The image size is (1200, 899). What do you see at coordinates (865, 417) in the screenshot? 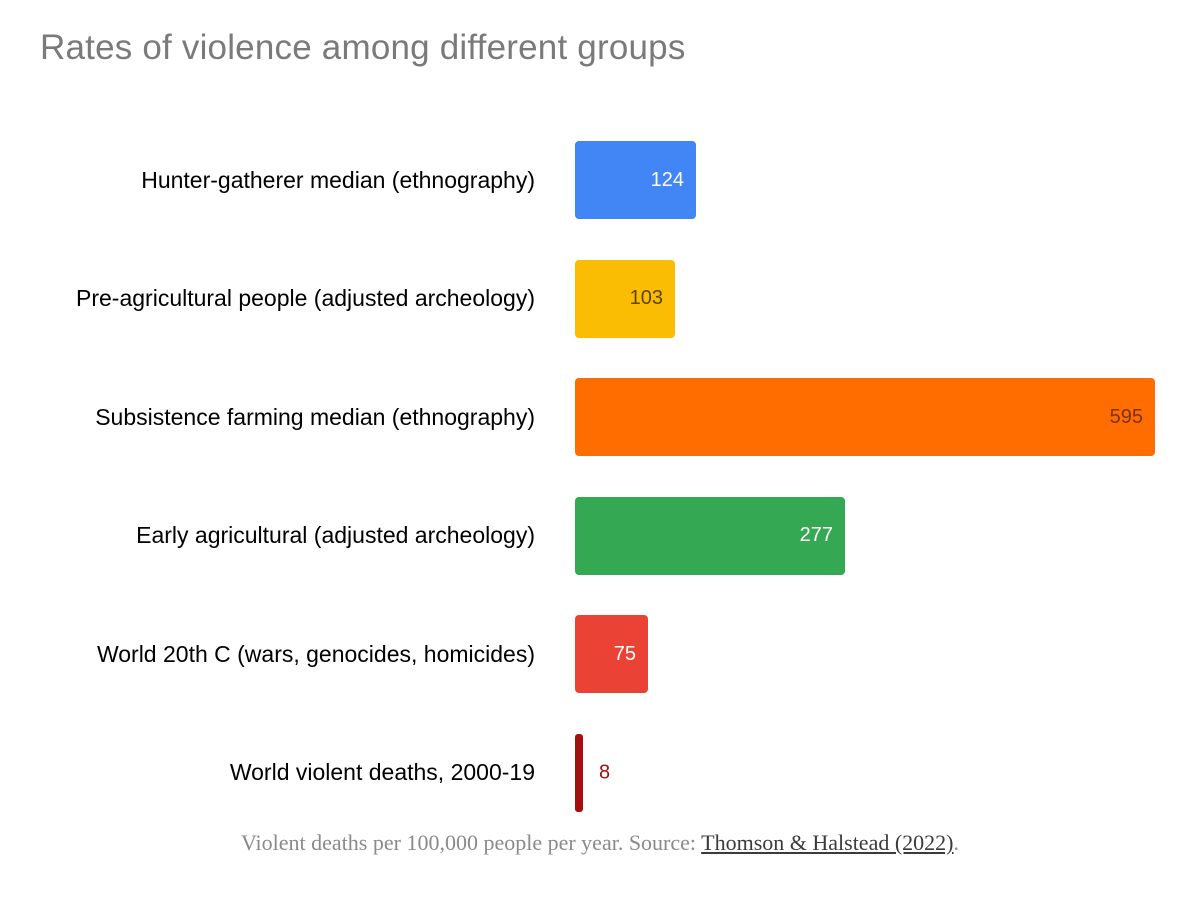
I see `bar: 595` at bounding box center [865, 417].